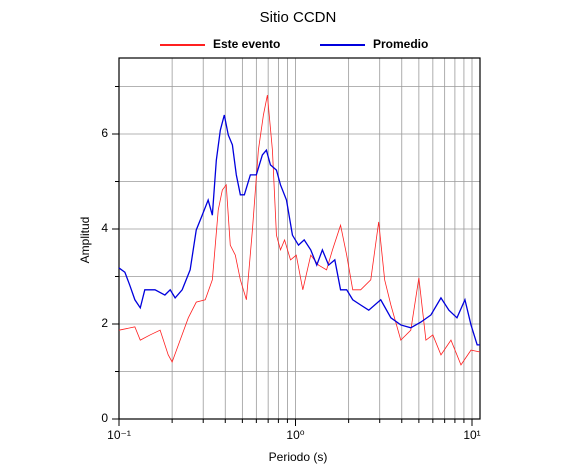 The width and height of the screenshot is (586, 475). Describe the element at coordinates (104, 323) in the screenshot. I see `y-tick-label: 2` at that location.